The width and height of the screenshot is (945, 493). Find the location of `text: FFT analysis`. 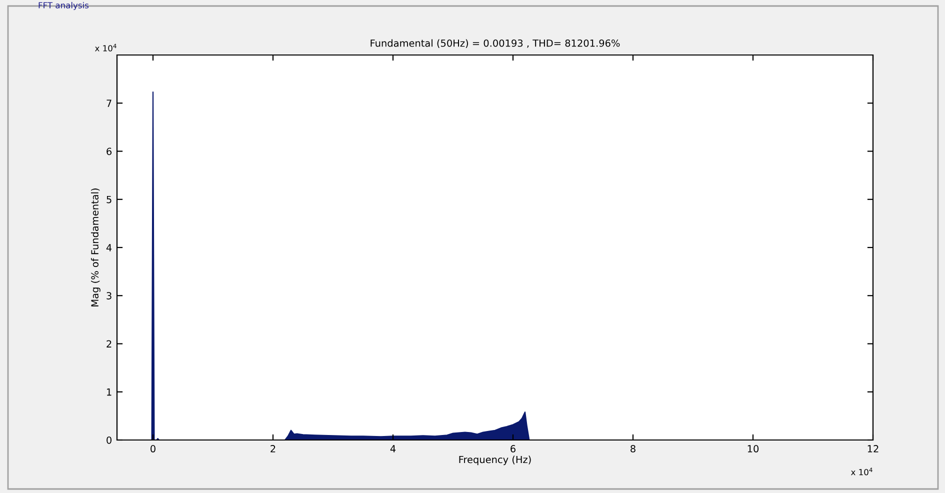

text: FFT analysis is located at coordinates (63, 6).